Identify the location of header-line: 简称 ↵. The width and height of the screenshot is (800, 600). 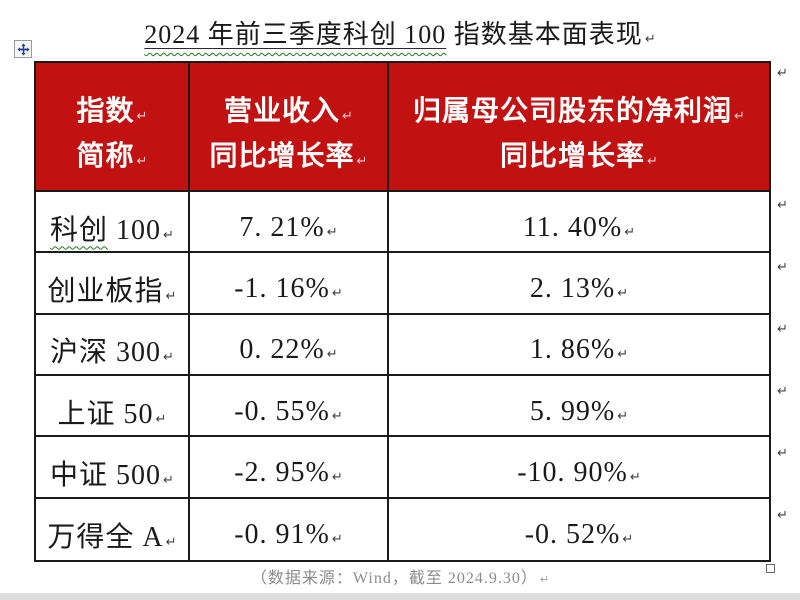
(112, 154).